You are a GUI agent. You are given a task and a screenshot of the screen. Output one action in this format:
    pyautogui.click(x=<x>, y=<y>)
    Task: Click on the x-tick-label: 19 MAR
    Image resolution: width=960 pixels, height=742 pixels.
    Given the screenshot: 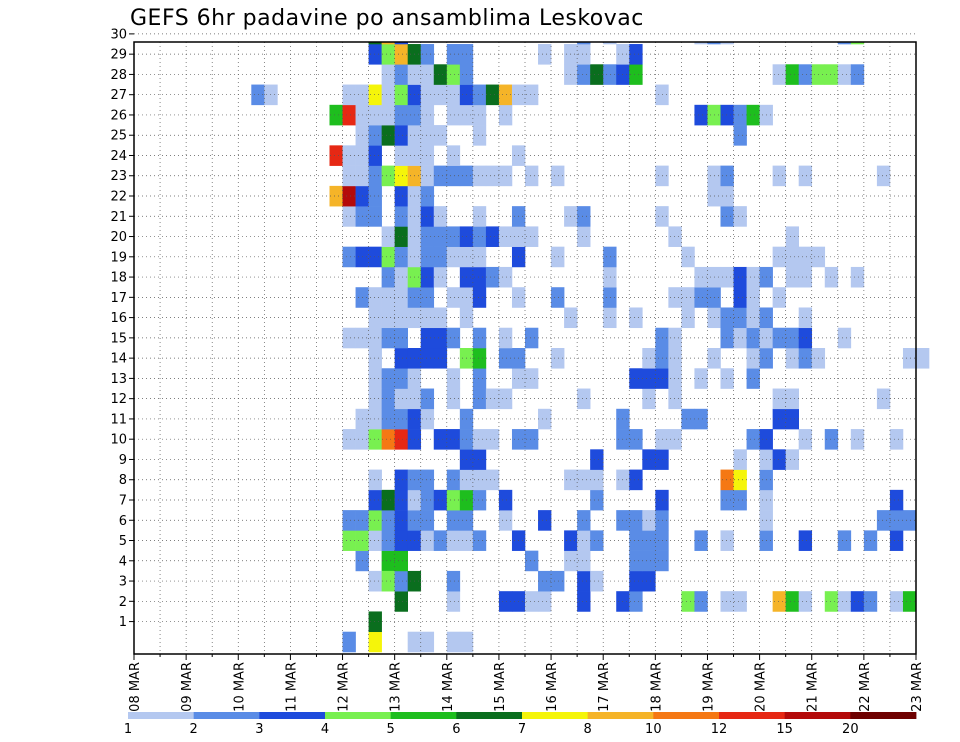 What is the action you would take?
    pyautogui.click(x=708, y=687)
    